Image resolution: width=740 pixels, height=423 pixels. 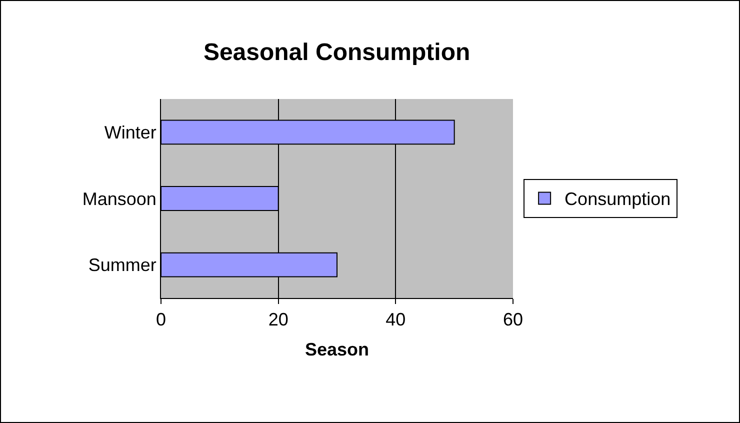 What do you see at coordinates (336, 52) in the screenshot?
I see `chart-title: Seasonal Consumption` at bounding box center [336, 52].